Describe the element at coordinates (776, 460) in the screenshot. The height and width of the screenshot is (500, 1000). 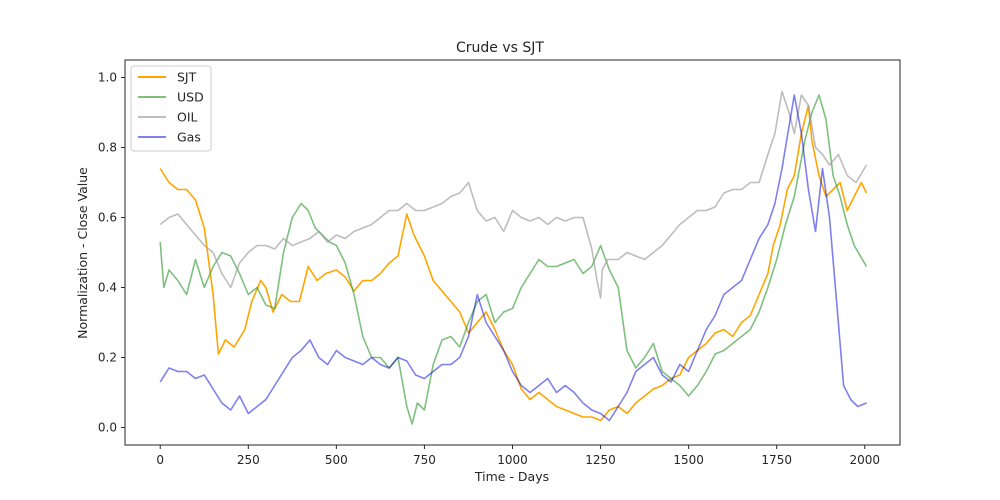
I see `x-tick-label: 1750` at that location.